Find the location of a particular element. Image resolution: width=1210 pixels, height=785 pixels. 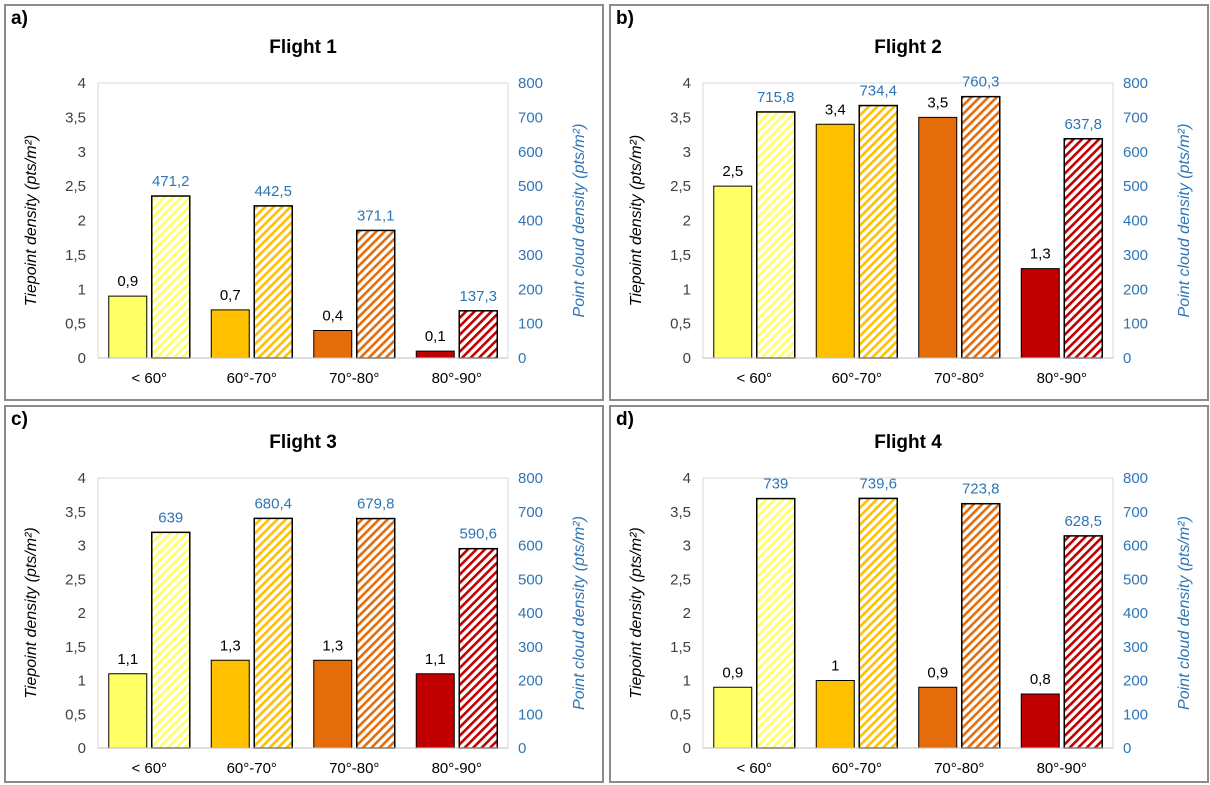

y2-axis-title: Point cloud density (pts/m²) is located at coordinates (1184, 613).